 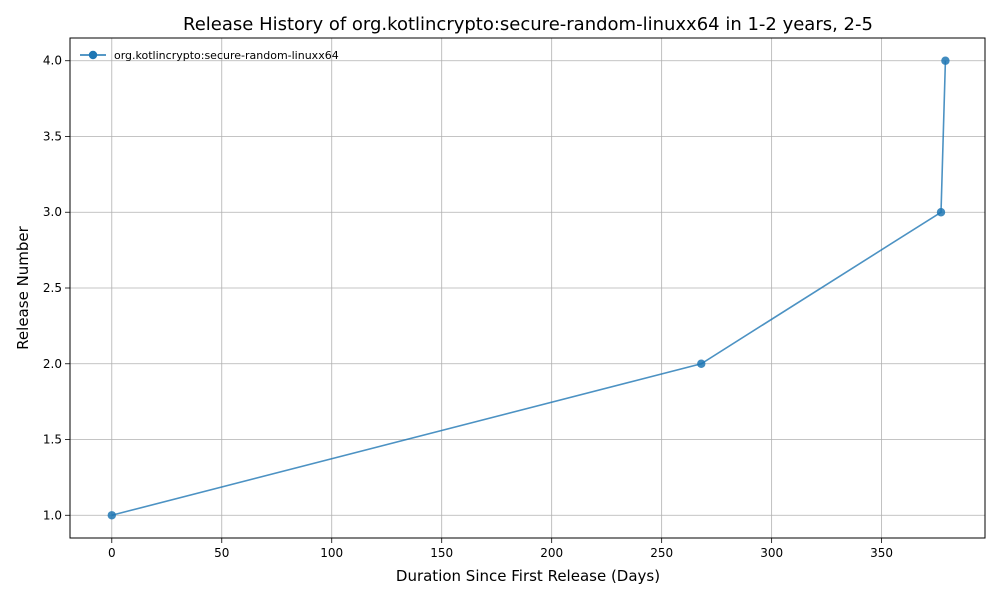 I want to click on x-tick-label: 250, so click(x=661, y=553).